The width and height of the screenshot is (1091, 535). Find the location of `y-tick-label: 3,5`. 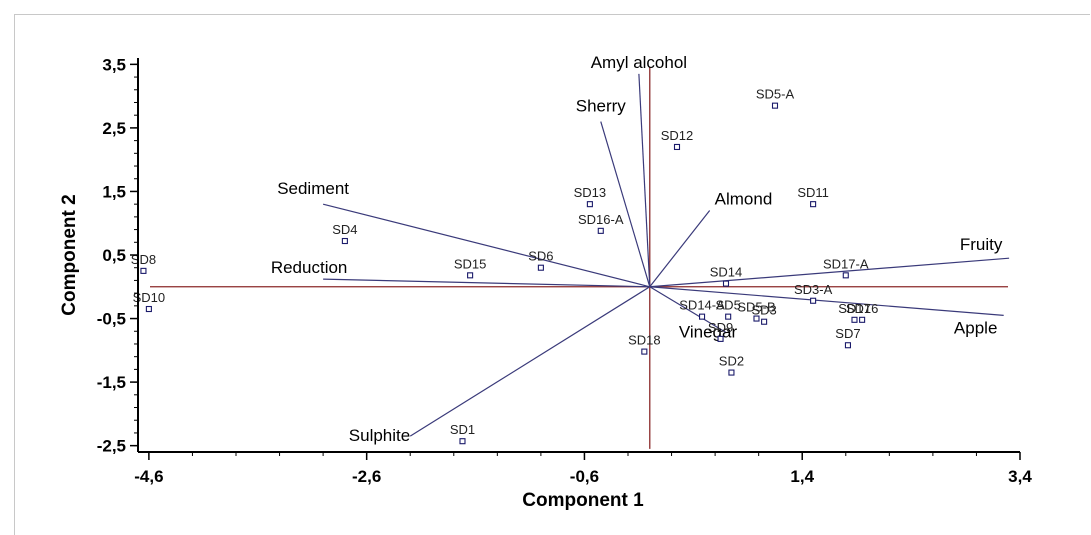

y-tick-label: 3,5 is located at coordinates (114, 64).